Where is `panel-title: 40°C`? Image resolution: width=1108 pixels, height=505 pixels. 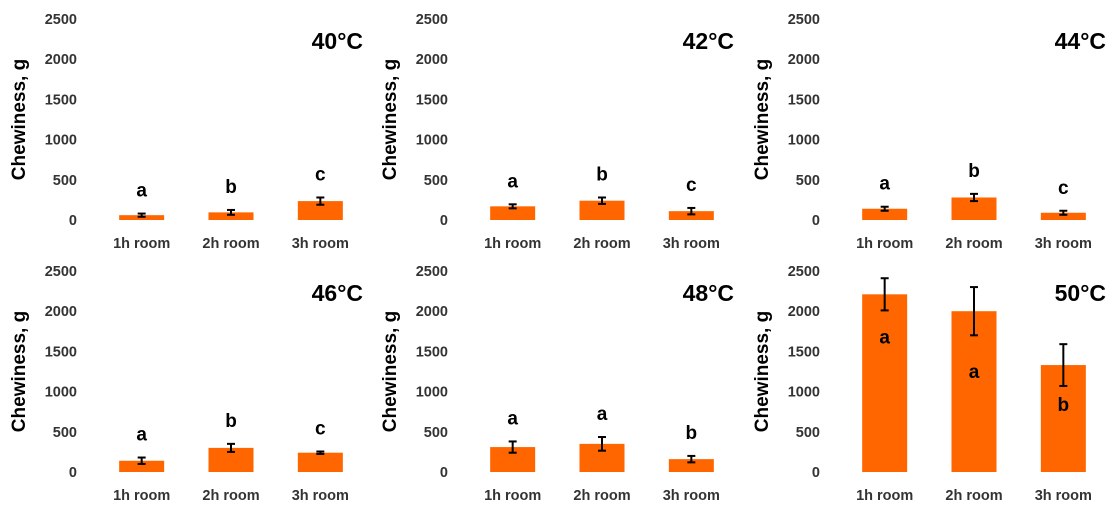 panel-title: 40°C is located at coordinates (337, 41).